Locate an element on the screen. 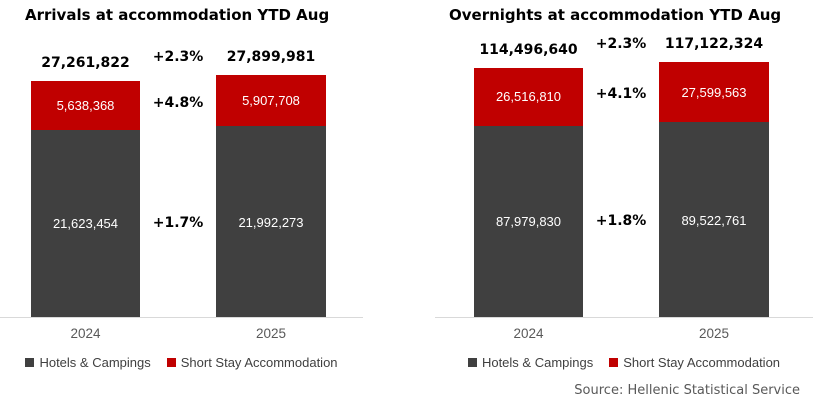 Image resolution: width=813 pixels, height=410 pixels. total-value-2025: 117,122,324 is located at coordinates (714, 44).